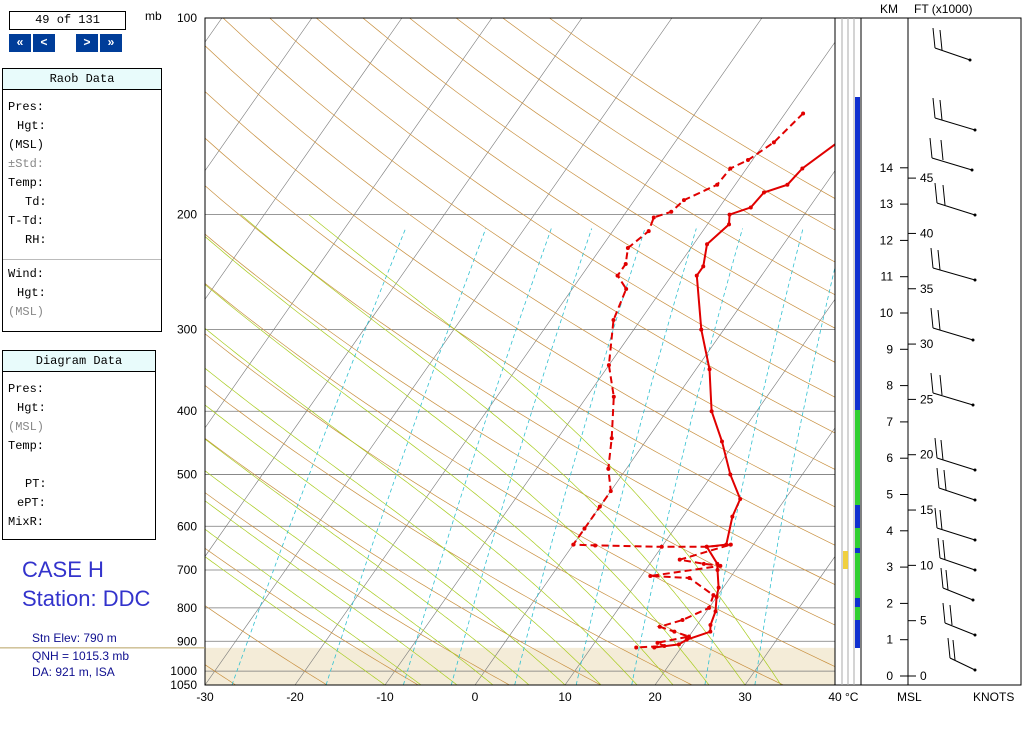 This screenshot has width=1024, height=730. What do you see at coordinates (187, 411) in the screenshot?
I see `pressure-tick-label: 400` at bounding box center [187, 411].